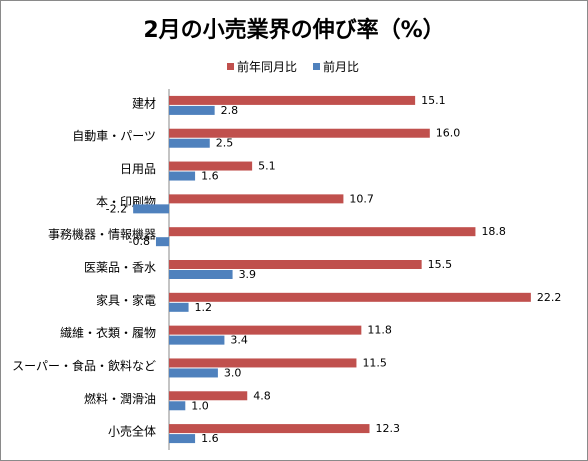 The height and width of the screenshot is (461, 588). I want to click on value-label-mom: 2.8, so click(230, 110).